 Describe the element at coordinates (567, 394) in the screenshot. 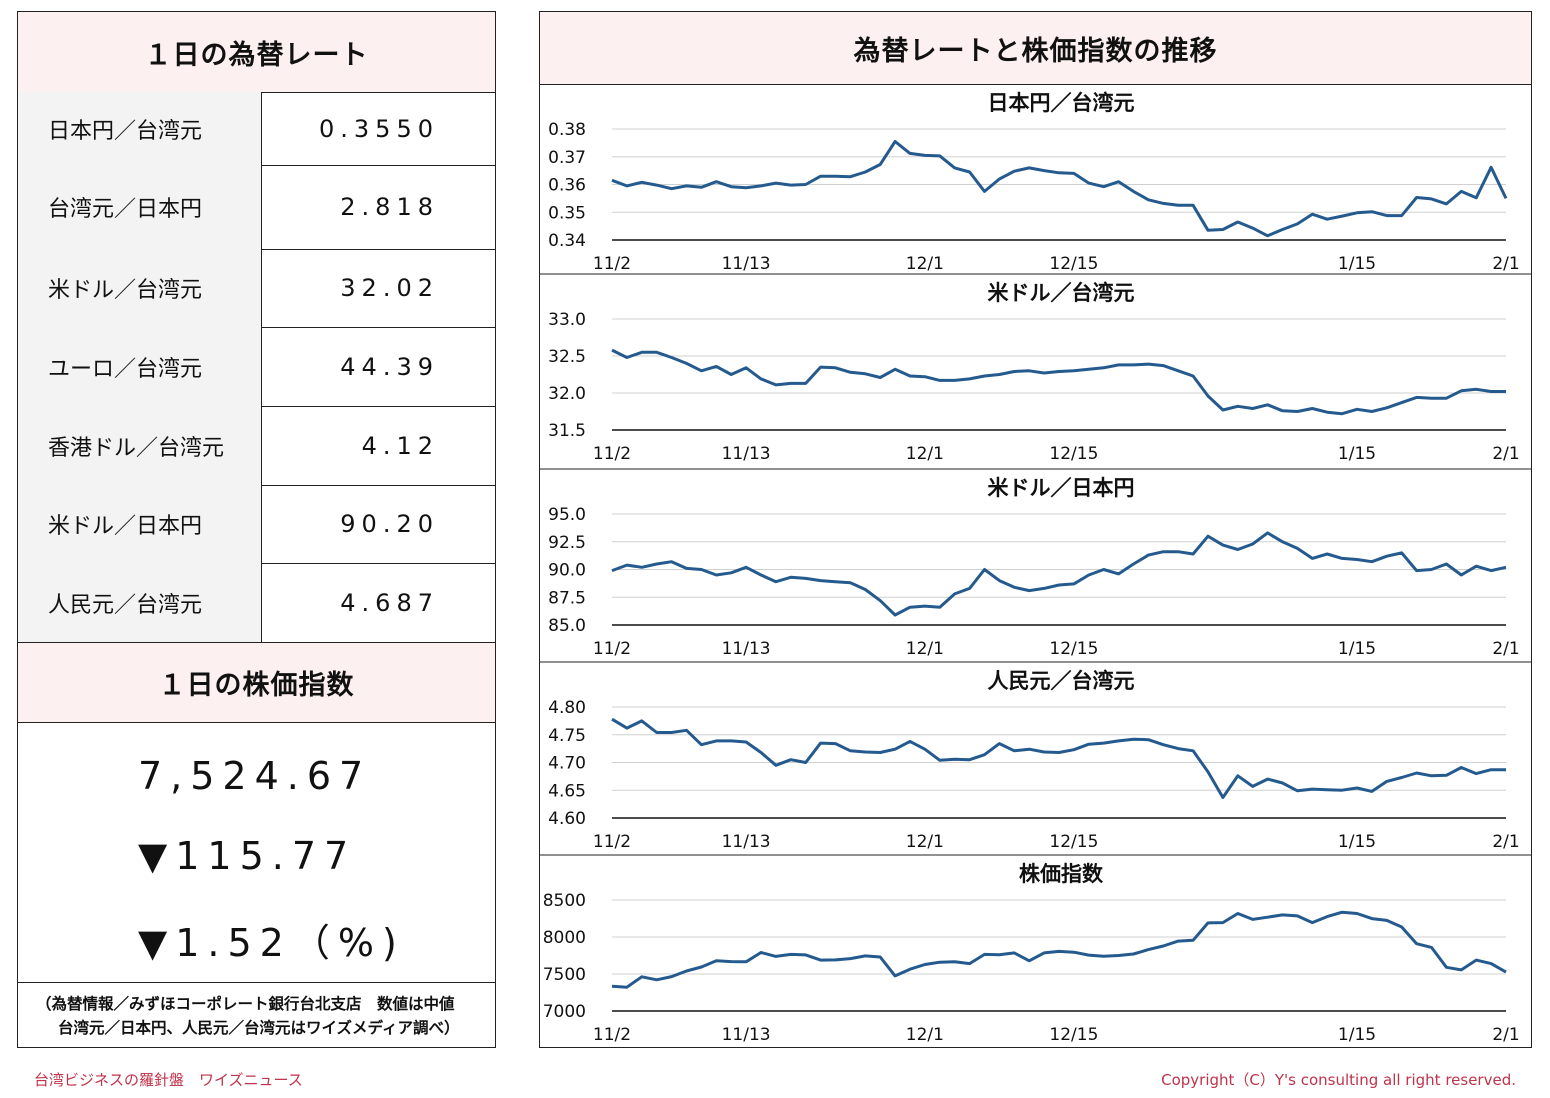

I see `y-tick-label: 32.0` at that location.